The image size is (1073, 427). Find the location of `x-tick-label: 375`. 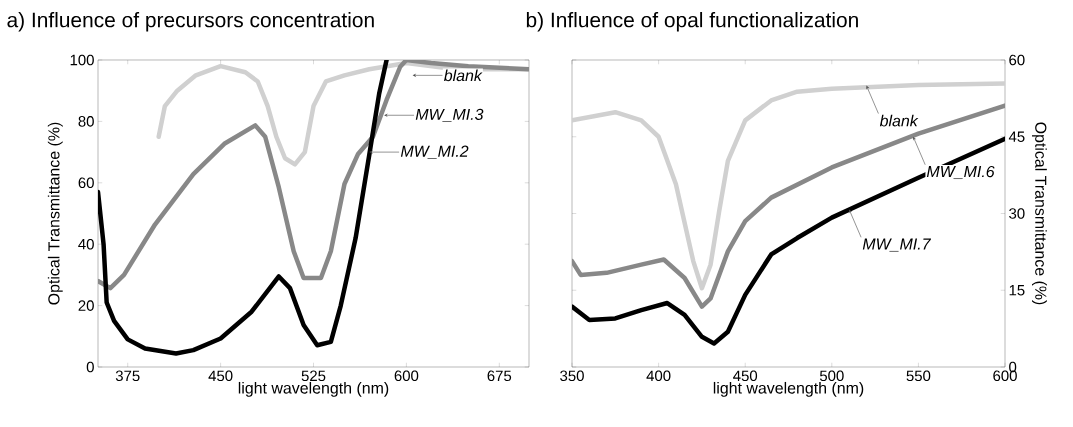

x-tick-label: 375 is located at coordinates (127, 376).